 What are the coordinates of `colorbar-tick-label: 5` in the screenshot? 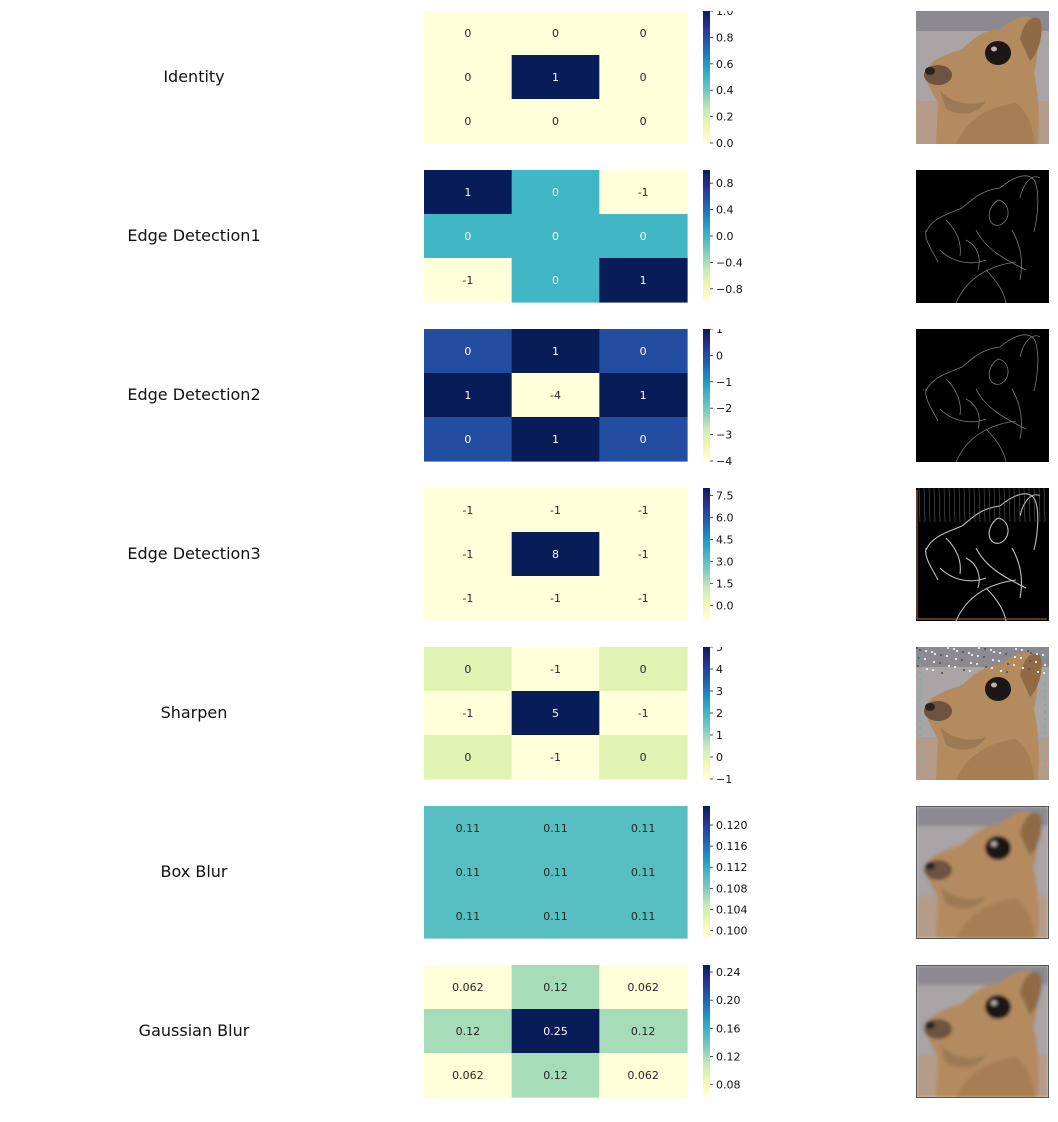 It's located at (719, 650).